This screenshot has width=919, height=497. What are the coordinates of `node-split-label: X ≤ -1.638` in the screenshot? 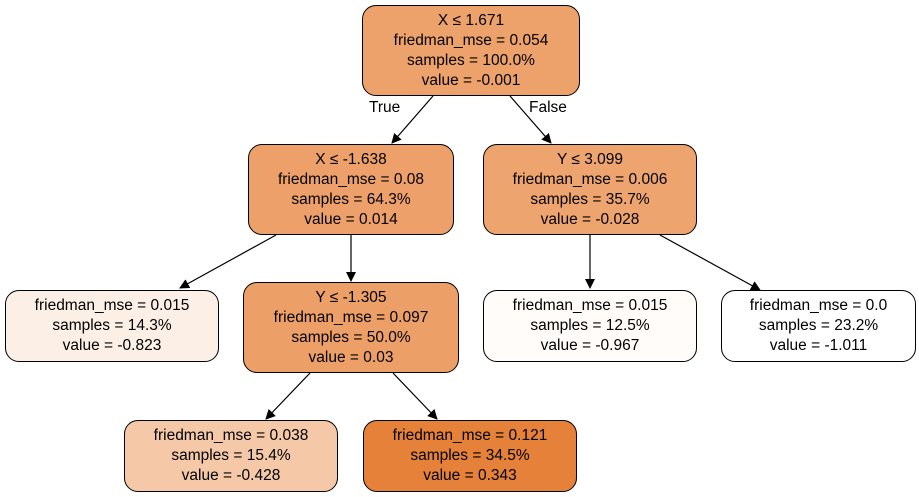 It's located at (351, 159).